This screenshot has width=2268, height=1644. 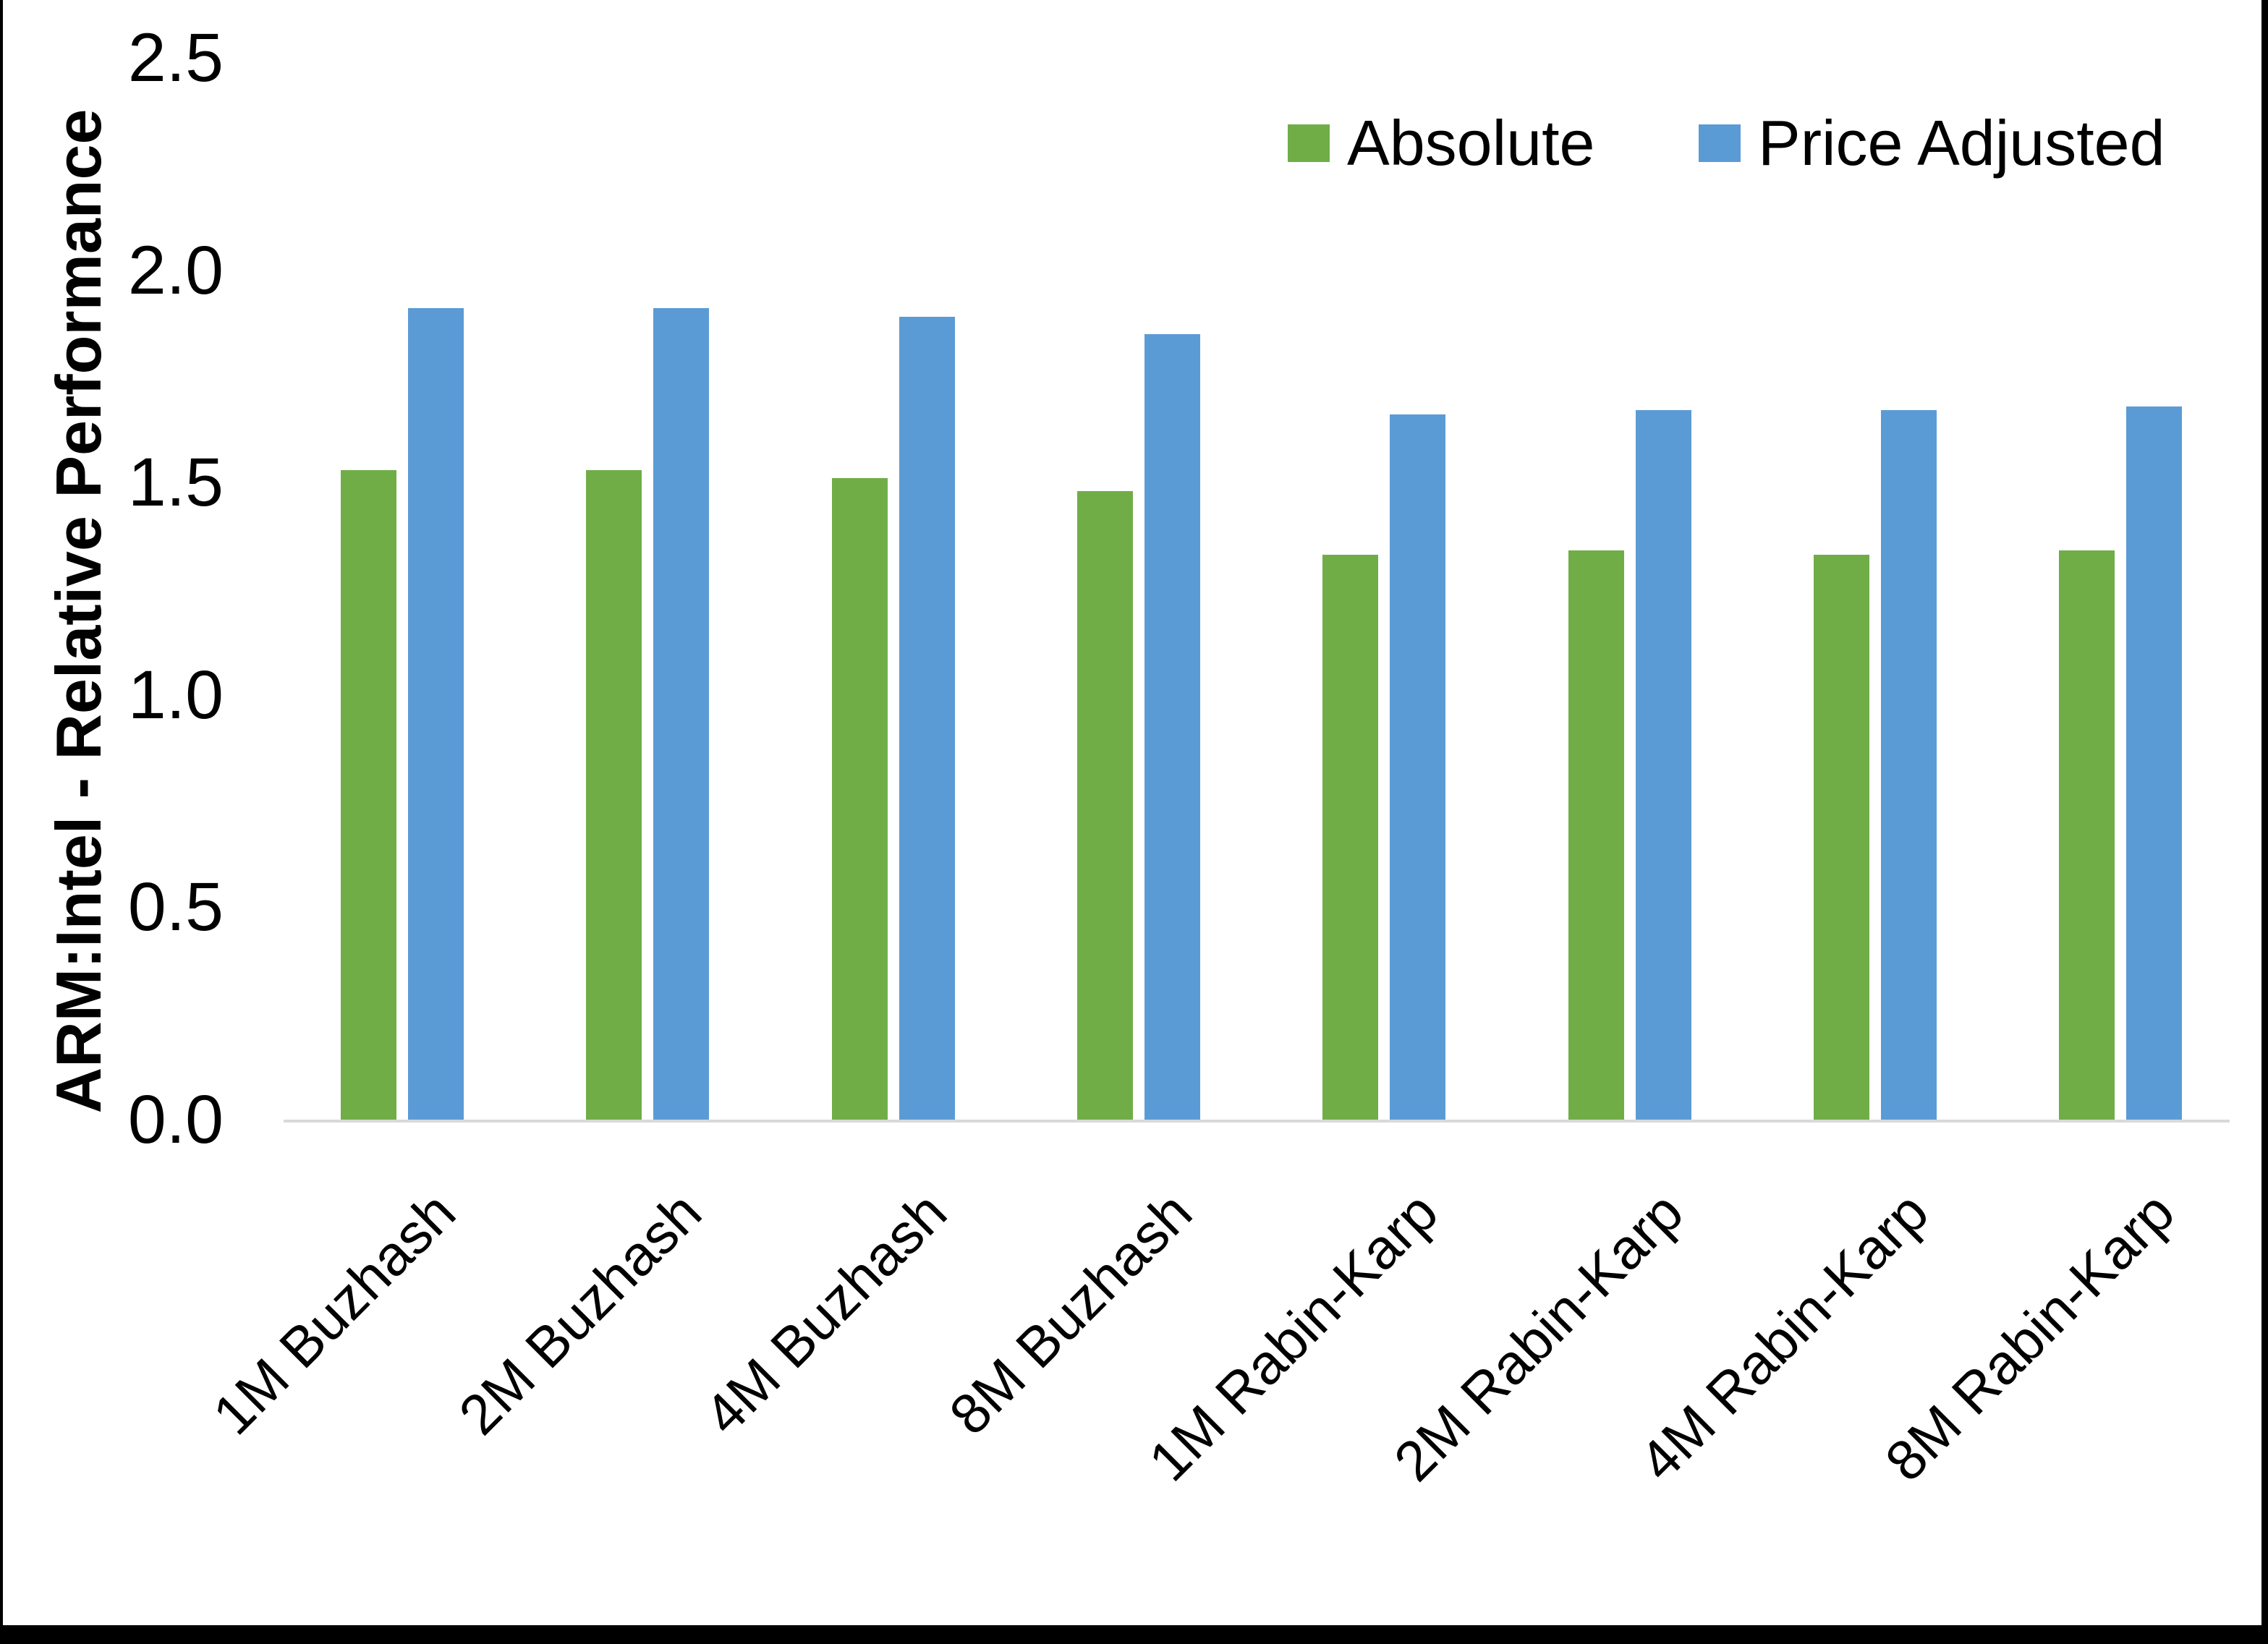 What do you see at coordinates (175, 907) in the screenshot?
I see `y-tick-label-0.5: 0.5` at bounding box center [175, 907].